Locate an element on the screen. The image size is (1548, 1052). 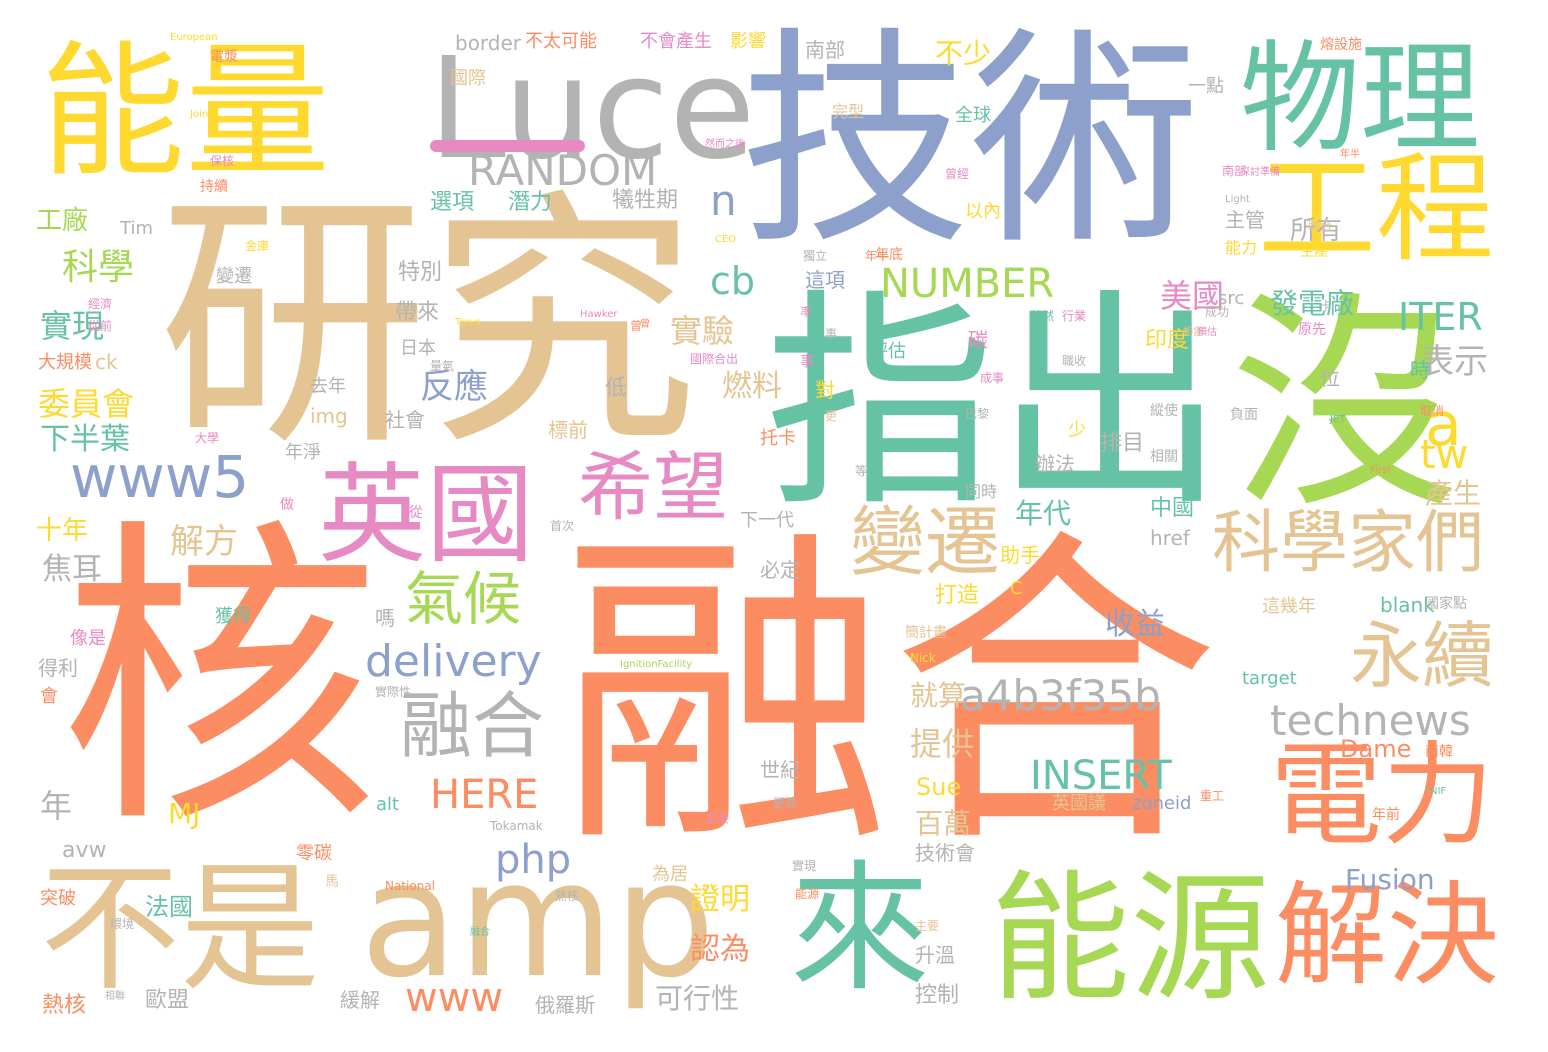
word-small: 大學 is located at coordinates (207, 438).